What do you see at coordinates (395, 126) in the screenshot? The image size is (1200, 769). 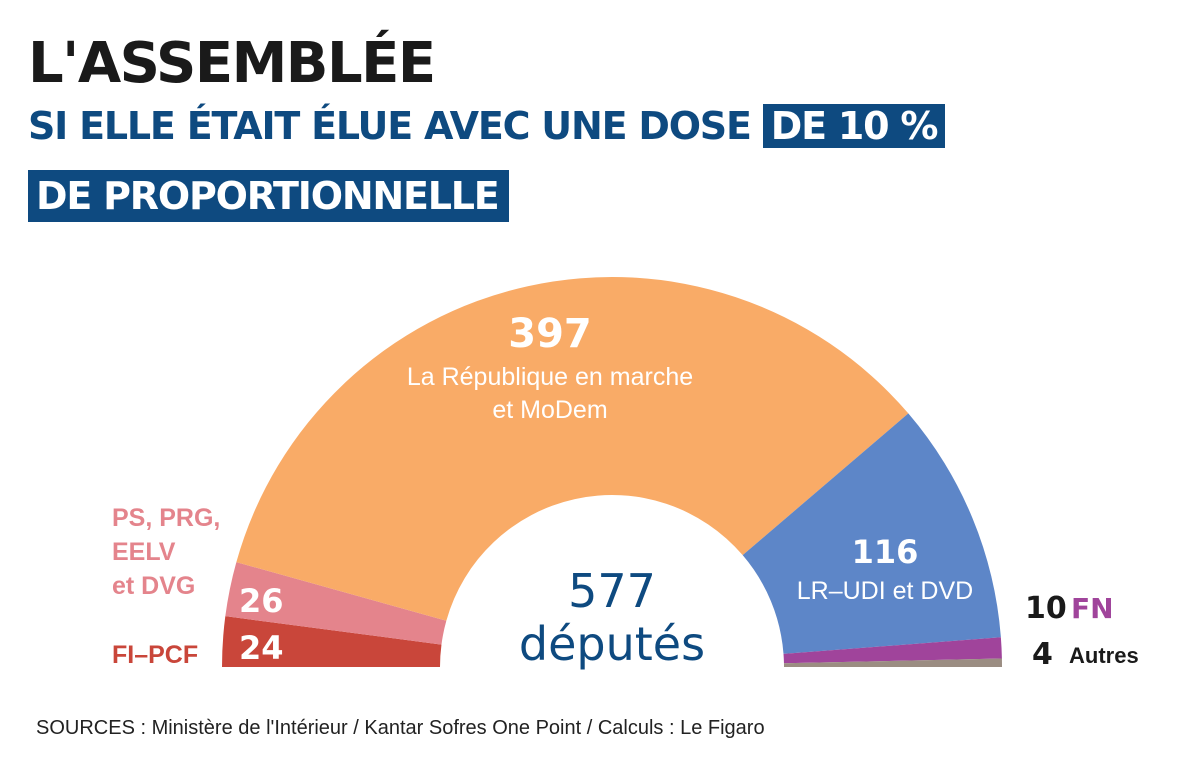 I see `subtitle-text: SI ELLE ÉTAIT ÉLUE AVEC UNE DOSE` at bounding box center [395, 126].